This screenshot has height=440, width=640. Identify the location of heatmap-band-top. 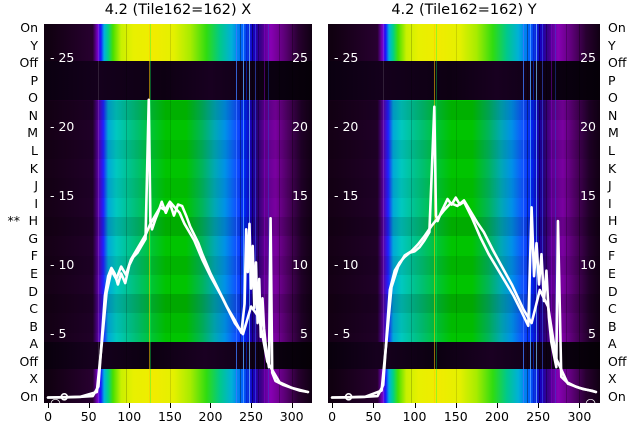
(178, 43).